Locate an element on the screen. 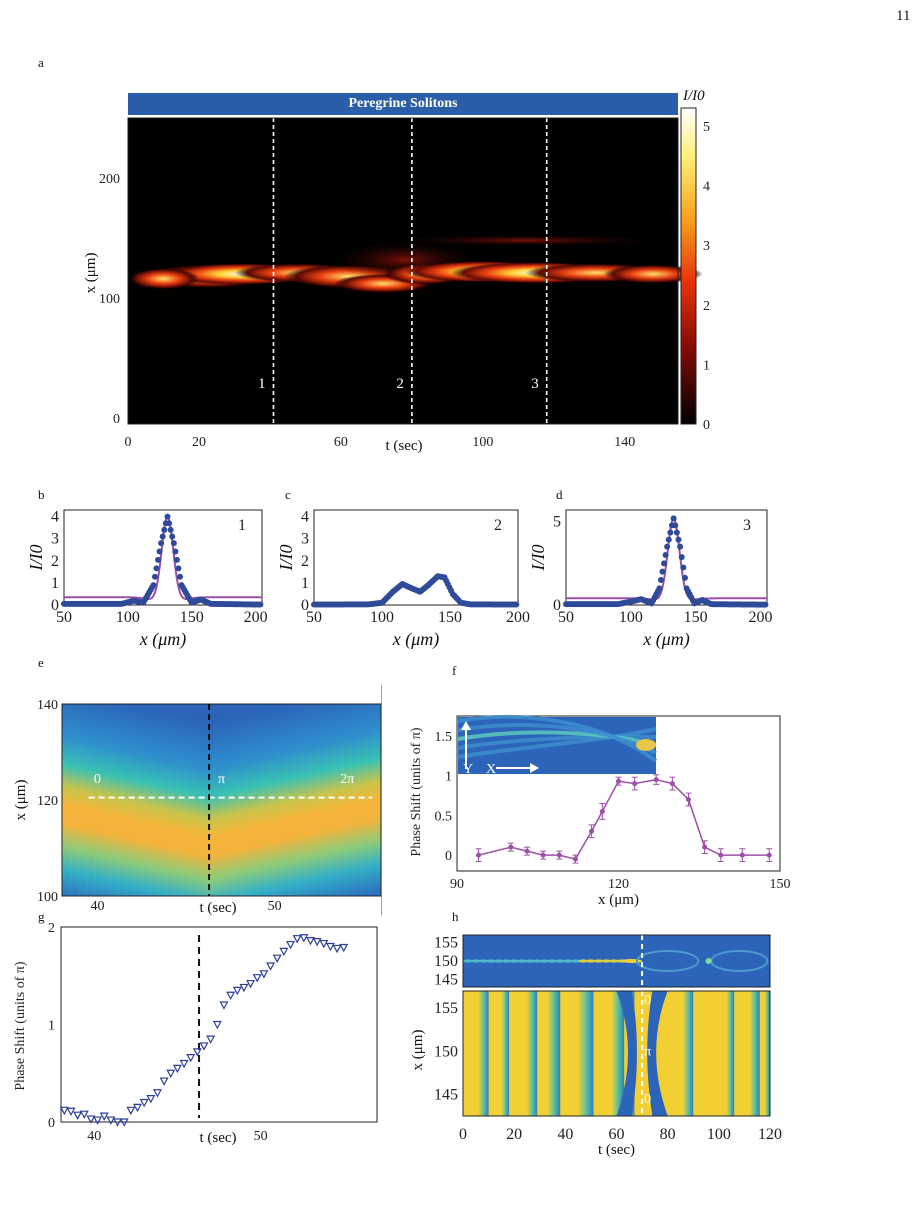  x-tick-label: 100 is located at coordinates (382, 617).